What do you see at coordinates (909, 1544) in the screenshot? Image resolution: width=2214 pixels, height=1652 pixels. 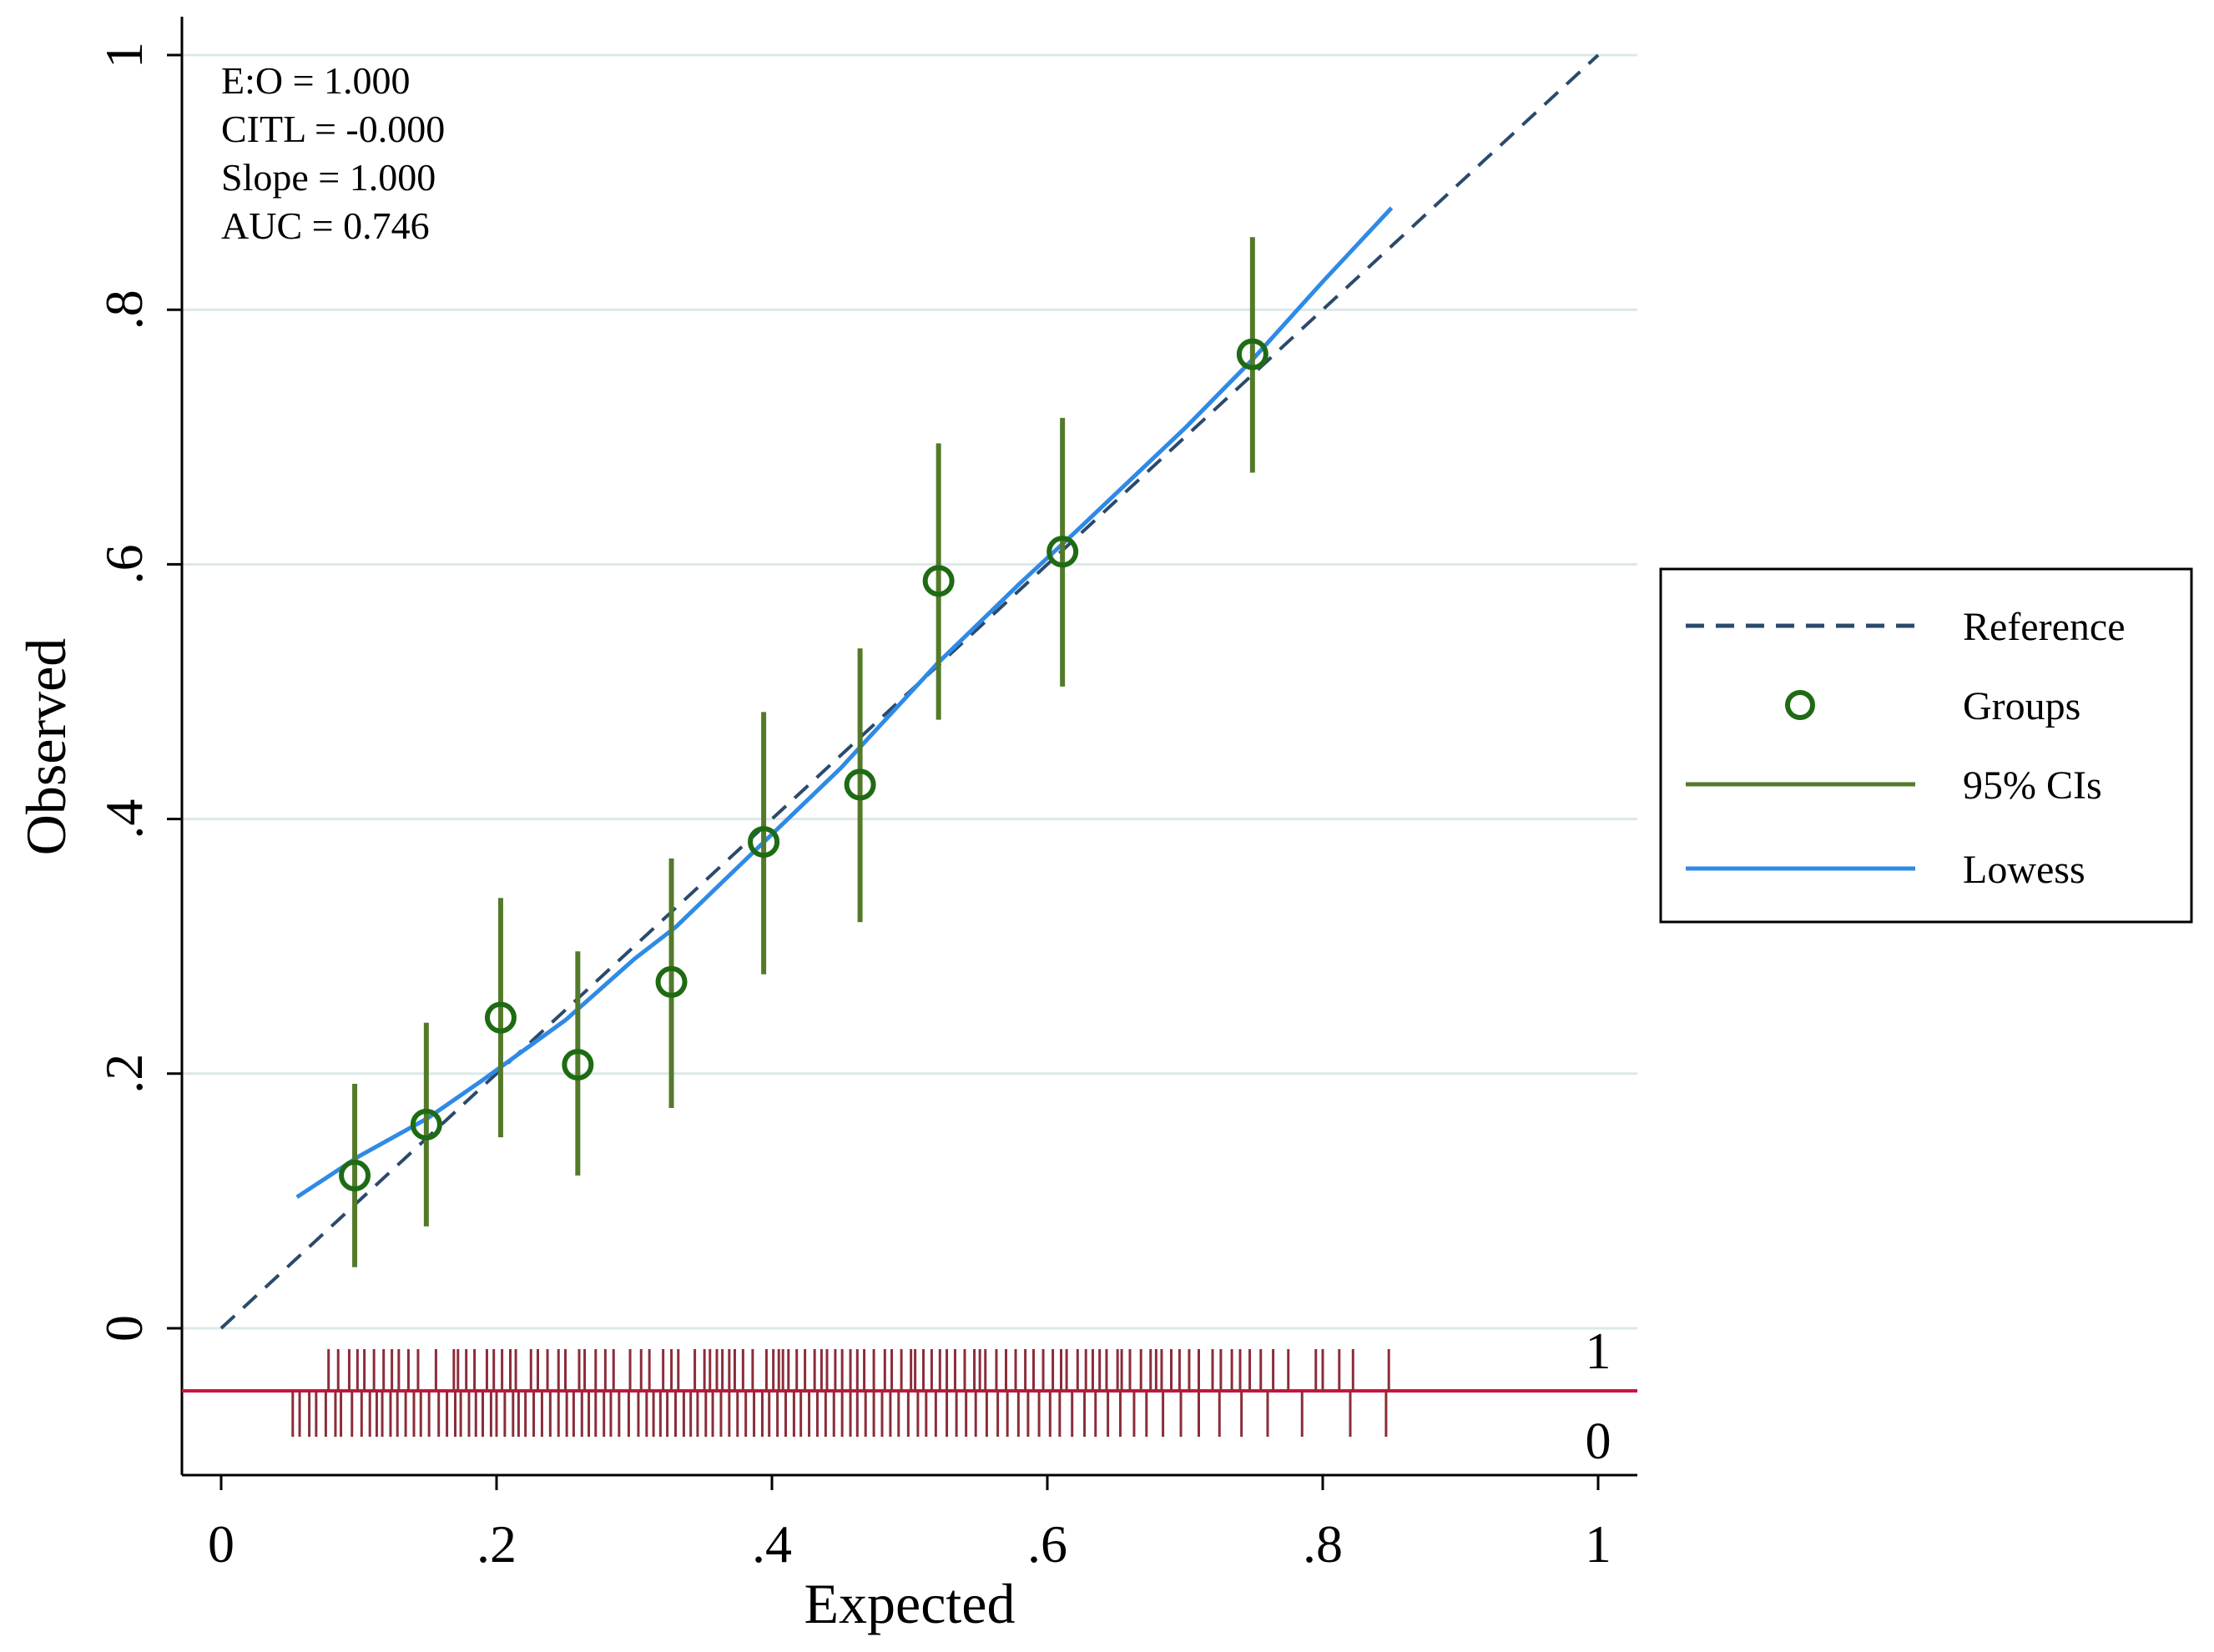 I see `x-ticks: 0 .2 .4 .6 .8 1` at bounding box center [909, 1544].